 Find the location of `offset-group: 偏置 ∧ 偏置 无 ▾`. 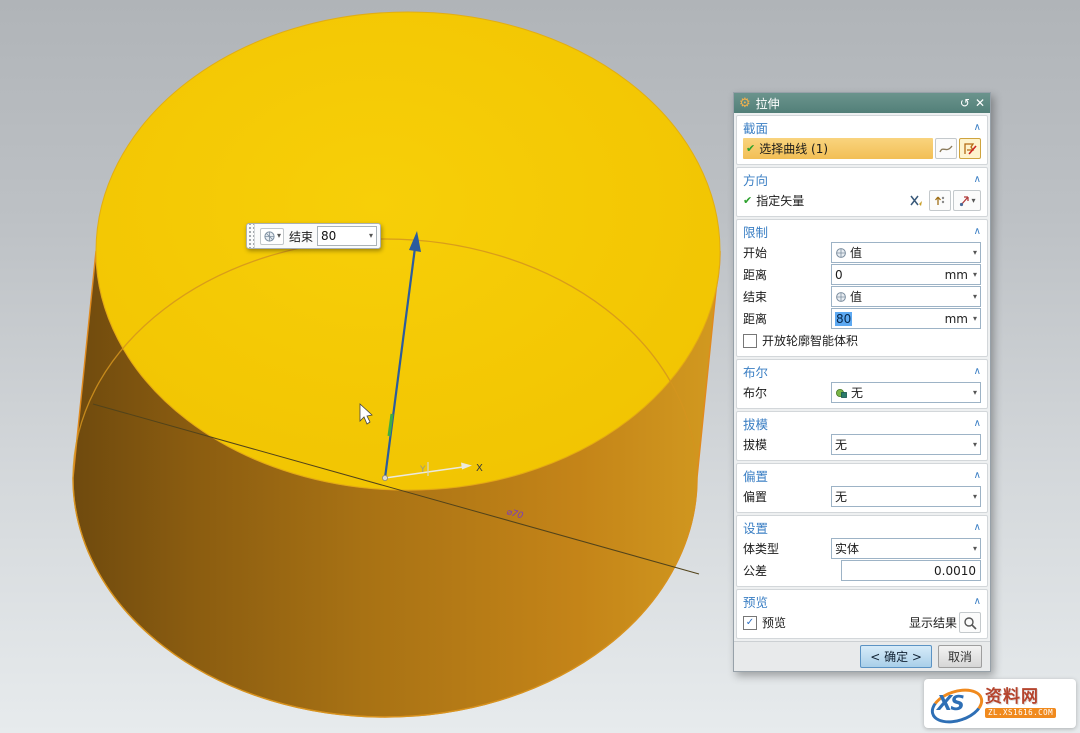

offset-group: 偏置 ∧ 偏置 无 ▾ is located at coordinates (862, 488).